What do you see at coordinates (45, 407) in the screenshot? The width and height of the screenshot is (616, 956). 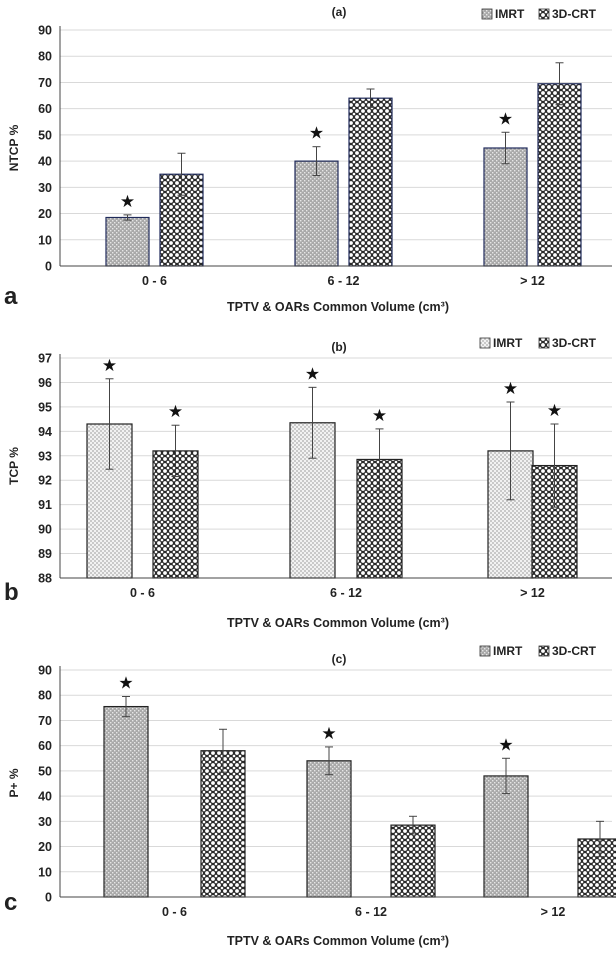 I see `y-tick-label: 95` at bounding box center [45, 407].